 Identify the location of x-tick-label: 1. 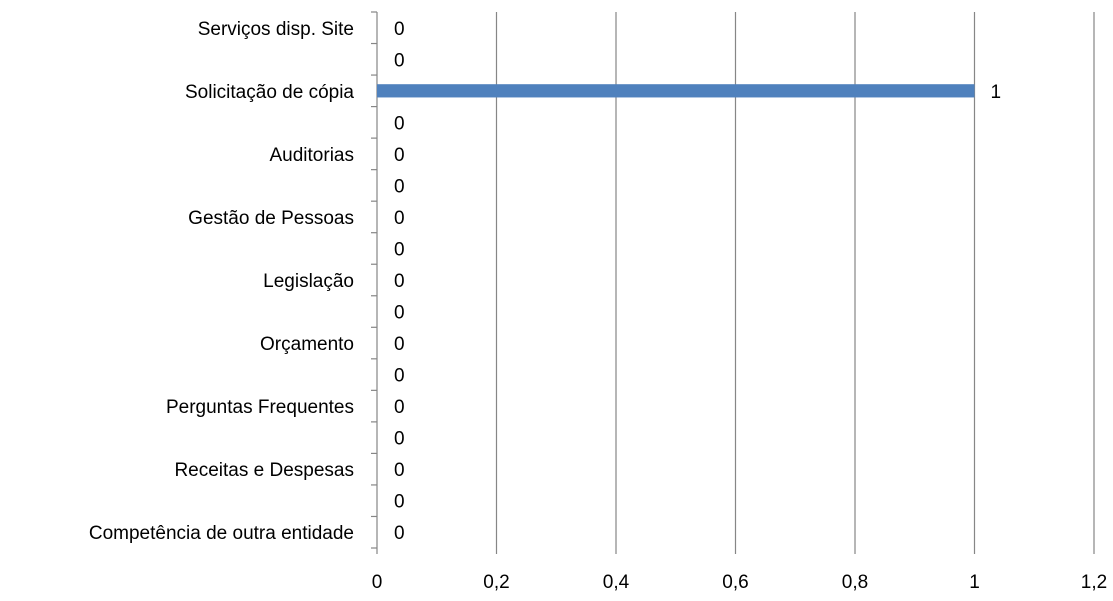
(974, 582).